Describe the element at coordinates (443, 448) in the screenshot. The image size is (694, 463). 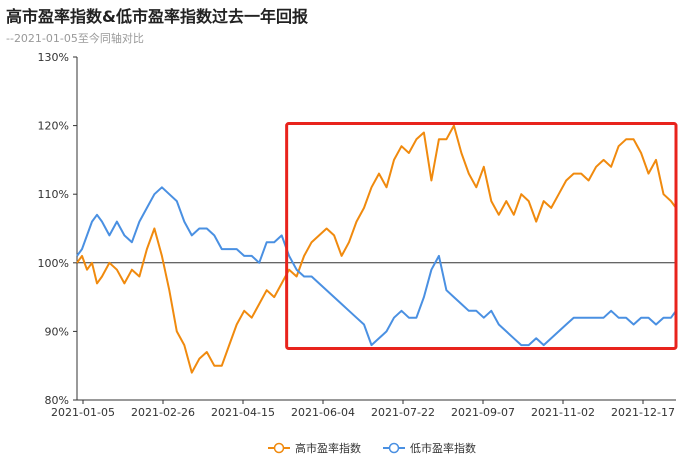
I see `legend-item-low-pe: 低市盈率指数` at that location.